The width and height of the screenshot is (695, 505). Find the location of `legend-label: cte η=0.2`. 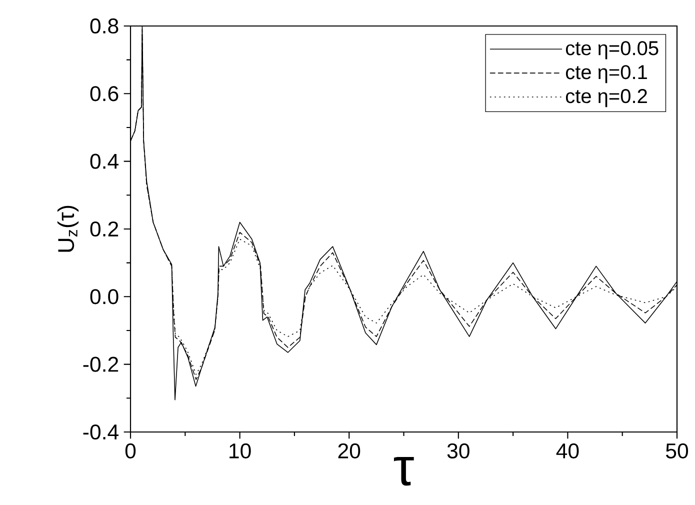

legend-label: cte η=0.2 is located at coordinates (606, 98).